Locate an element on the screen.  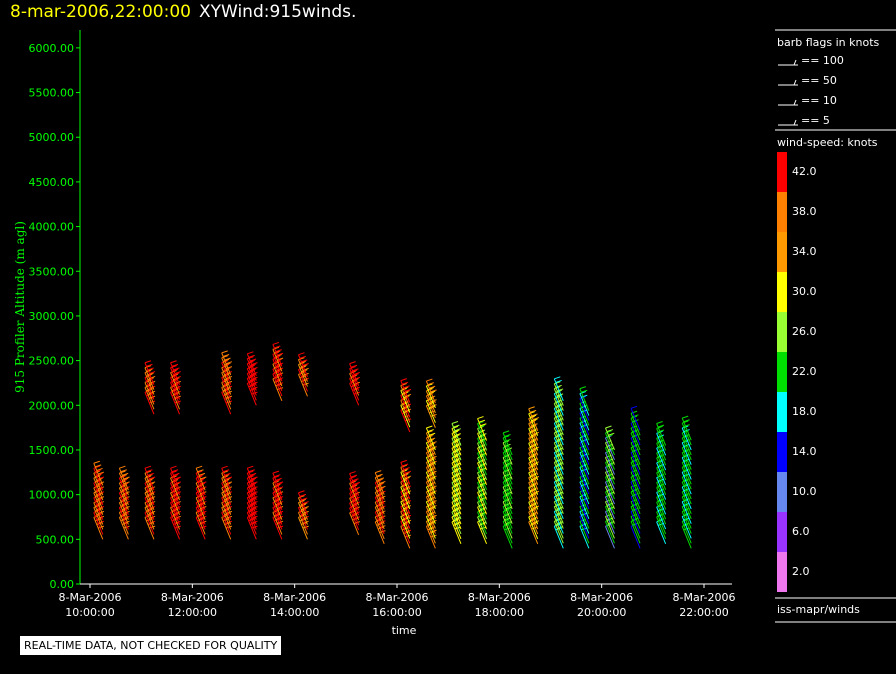
y-tick-label: 3000.00 is located at coordinates (52, 316).